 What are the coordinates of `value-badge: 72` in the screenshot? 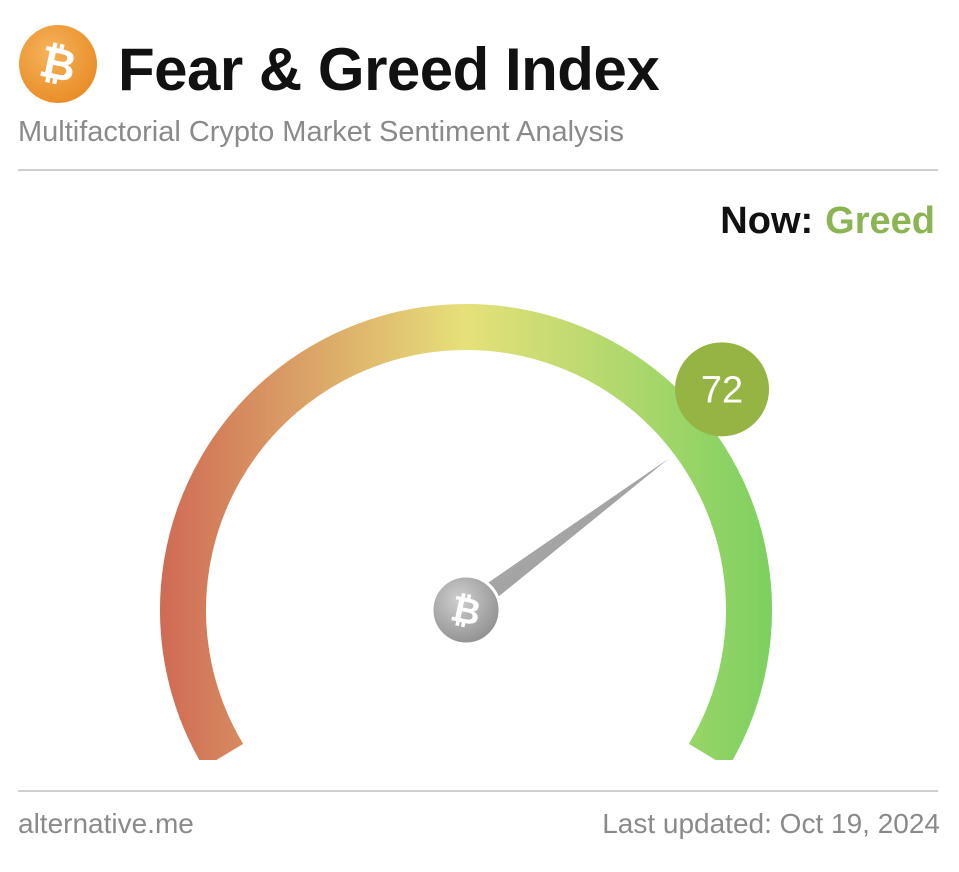 It's located at (722, 389).